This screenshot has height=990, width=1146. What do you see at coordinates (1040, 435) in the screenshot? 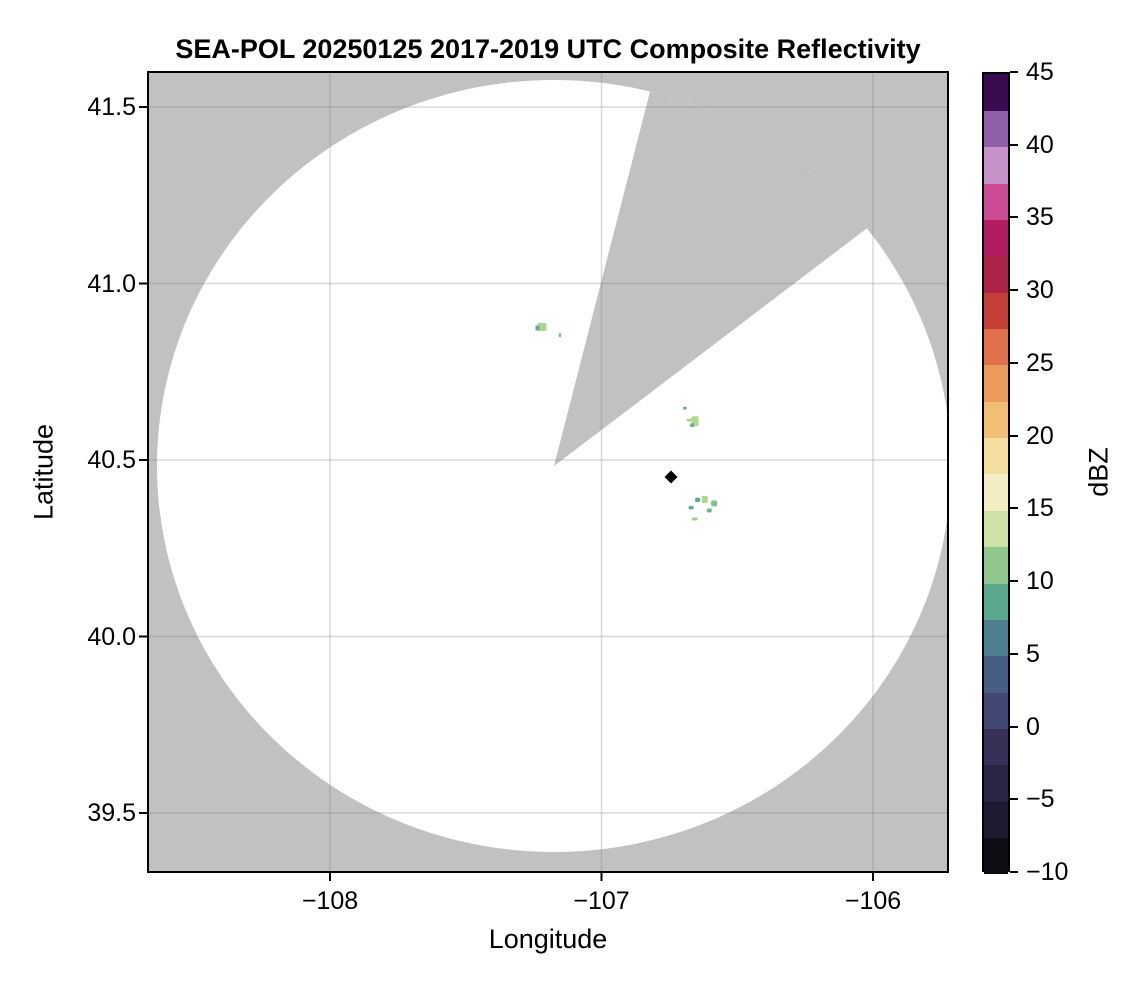
I see `colorbar-tick-label: 20` at bounding box center [1040, 435].